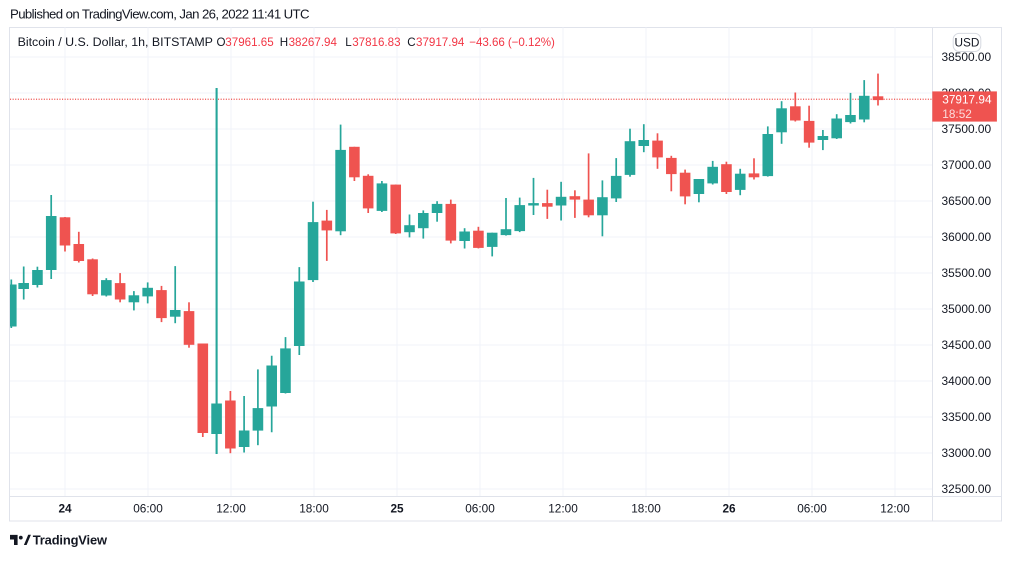 This screenshot has width=1012, height=563. I want to click on svg-text: 38267.94, so click(313, 42).